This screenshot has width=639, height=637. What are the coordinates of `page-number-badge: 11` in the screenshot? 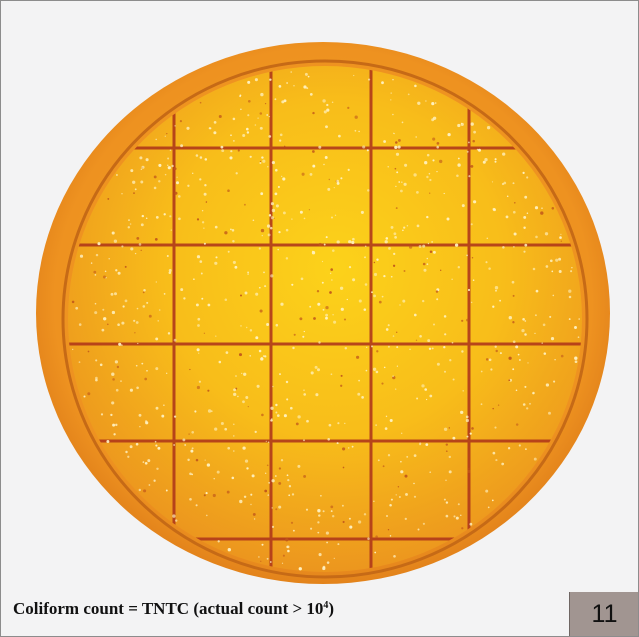 It's located at (603, 614).